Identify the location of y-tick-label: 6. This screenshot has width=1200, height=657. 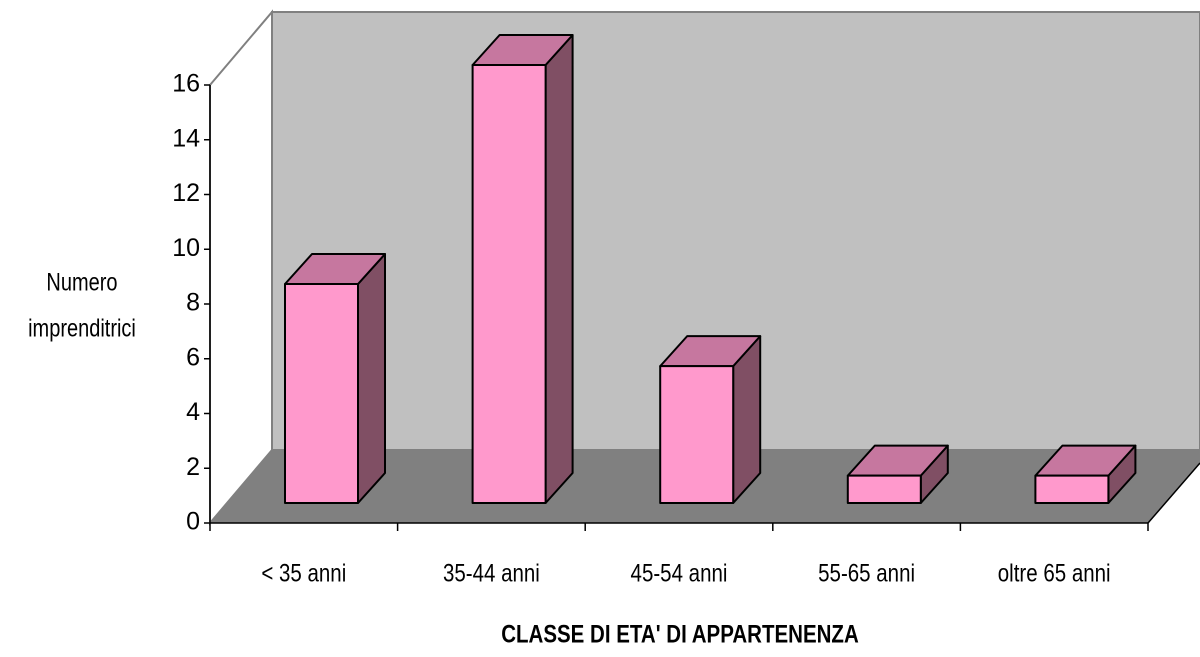
(193, 357).